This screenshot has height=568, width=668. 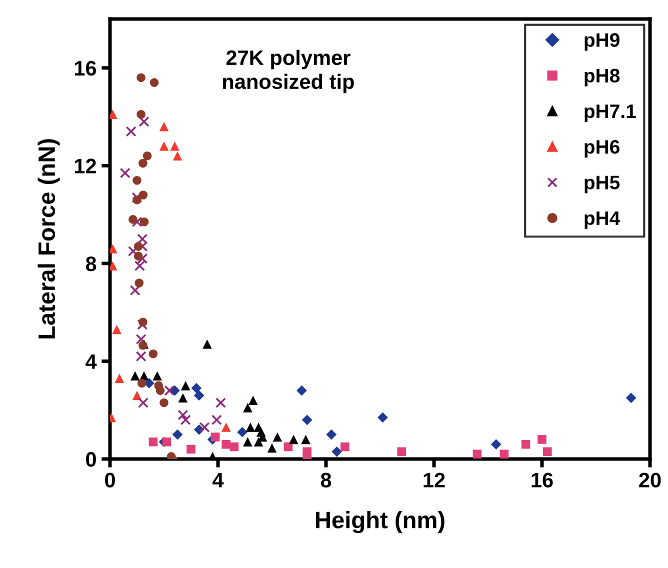 What do you see at coordinates (110, 480) in the screenshot?
I see `x-tick-label: 0` at bounding box center [110, 480].